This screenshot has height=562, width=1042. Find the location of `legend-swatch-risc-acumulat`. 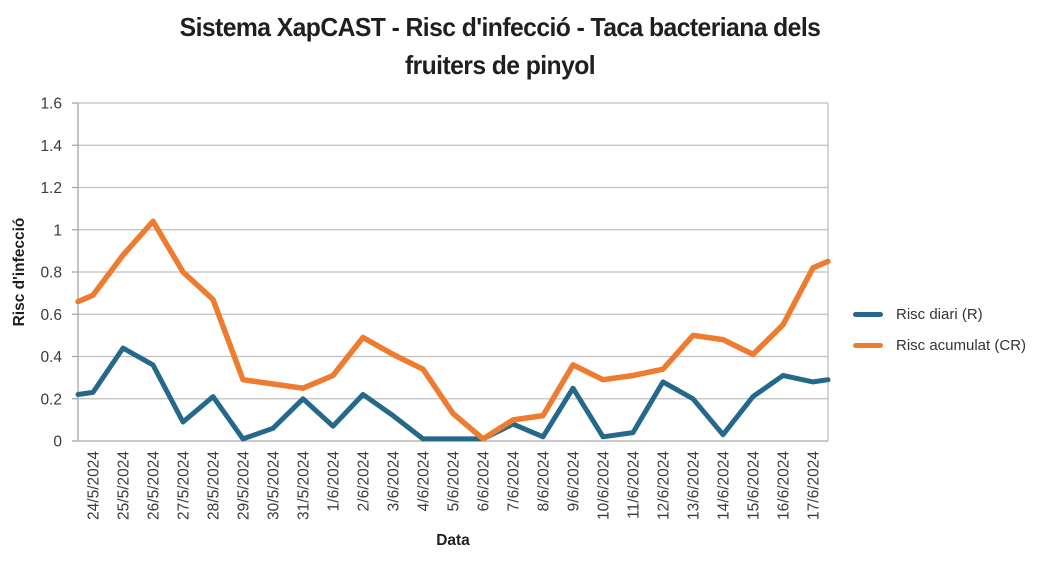

legend-swatch-risc-acumulat is located at coordinates (868, 345).